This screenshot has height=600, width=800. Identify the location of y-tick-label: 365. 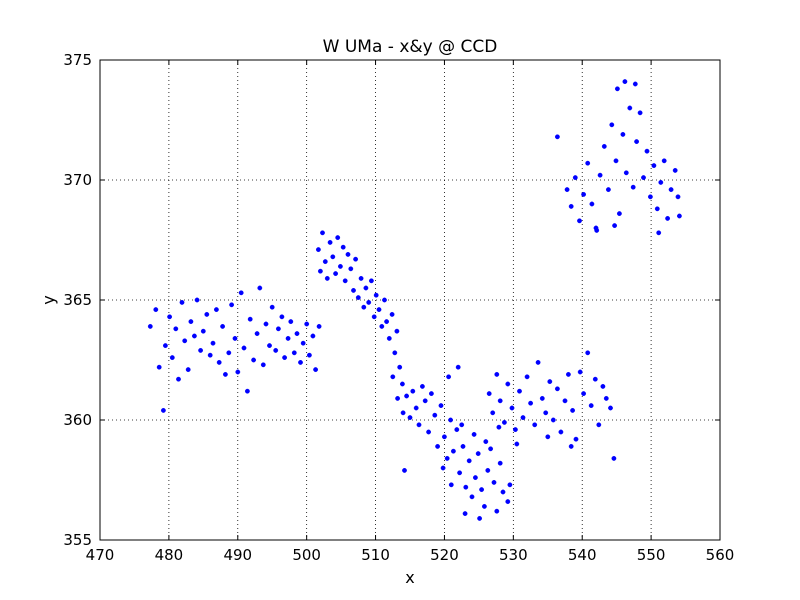
(77, 300).